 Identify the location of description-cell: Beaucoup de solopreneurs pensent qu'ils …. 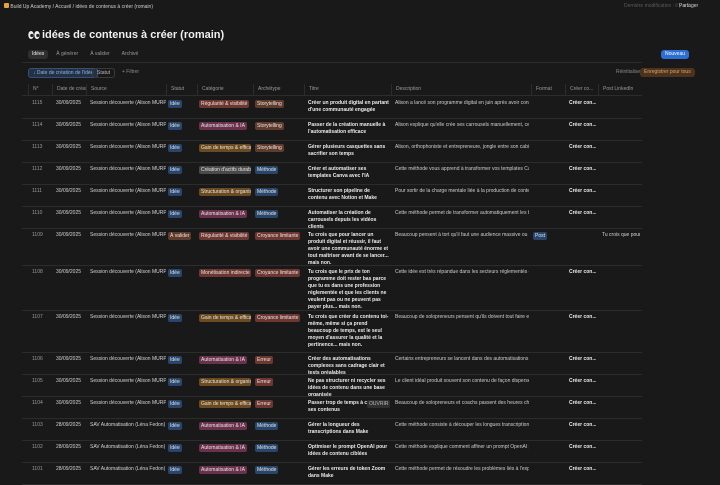
(462, 317).